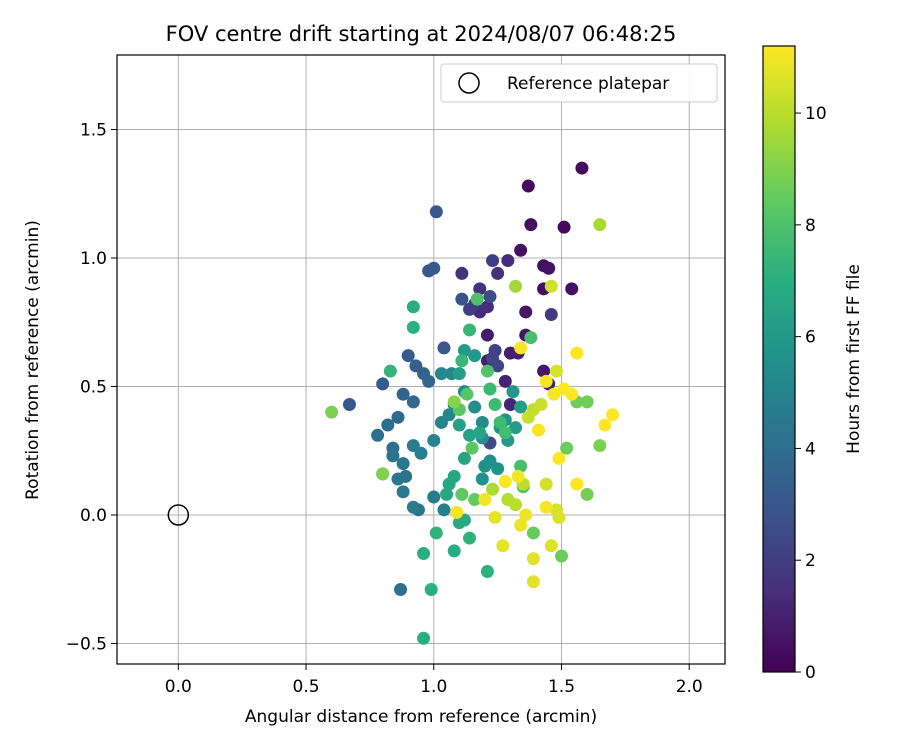 This screenshot has height=754, width=900. I want to click on colorbar-ticks: 0 2 4 6 8 10, so click(811, 393).